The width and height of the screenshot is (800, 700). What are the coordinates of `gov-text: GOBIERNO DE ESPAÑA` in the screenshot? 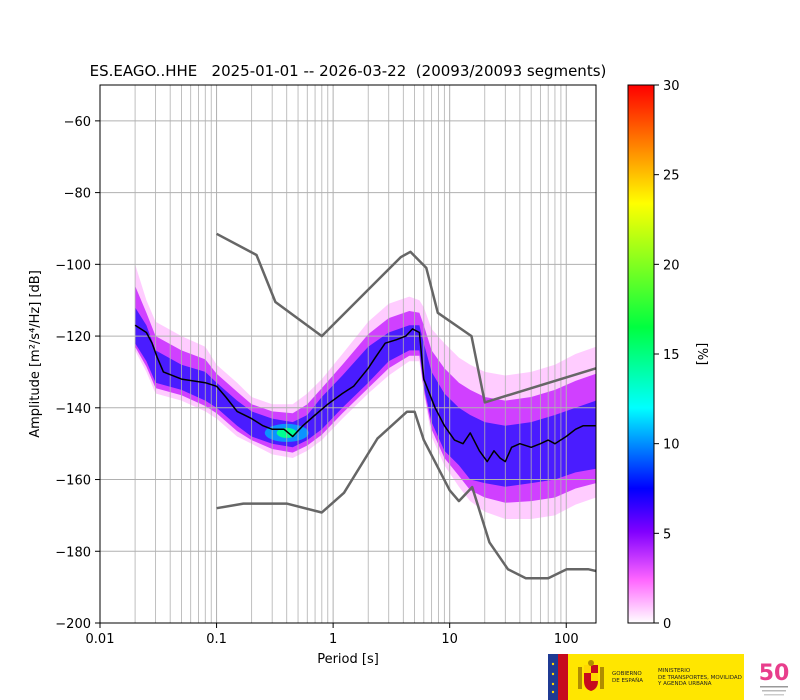 It's located at (628, 677).